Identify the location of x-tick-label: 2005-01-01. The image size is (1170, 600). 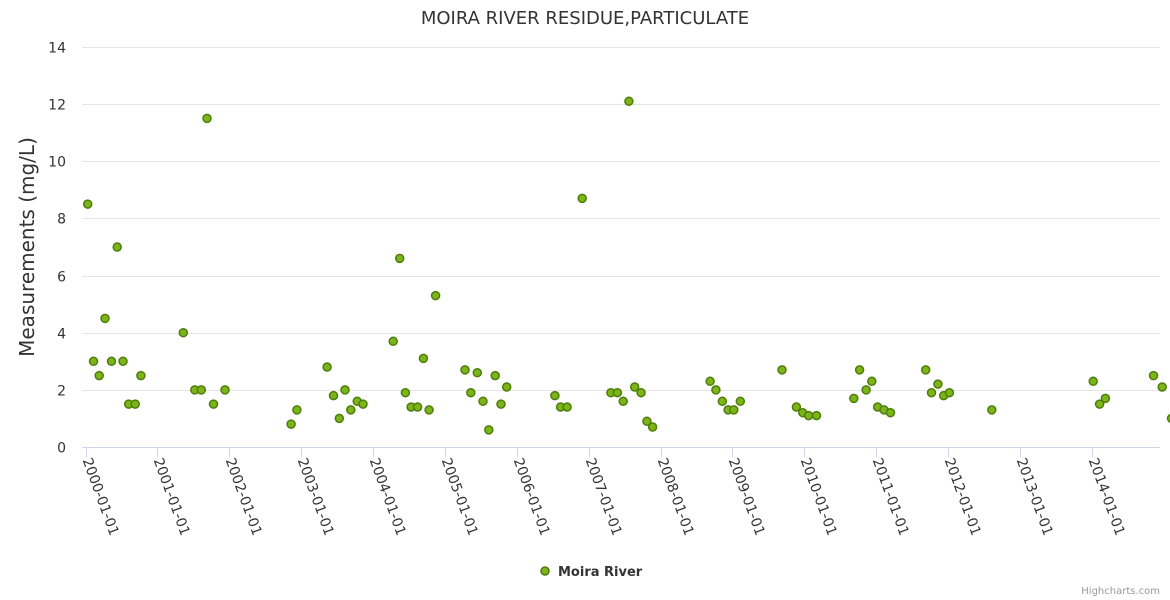
(459, 497).